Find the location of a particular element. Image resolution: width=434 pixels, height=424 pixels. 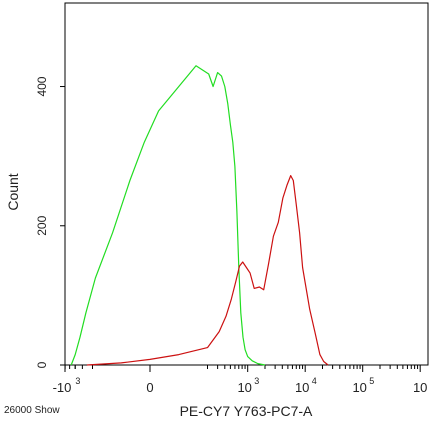

x-tick-label: -10 is located at coordinates (62, 387).